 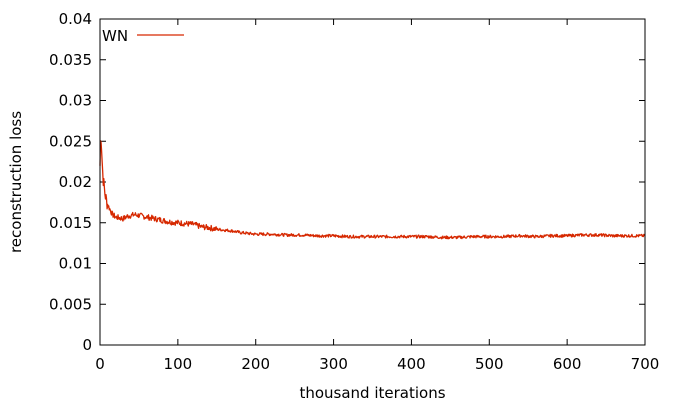 What do you see at coordinates (567, 364) in the screenshot?
I see `x-tick-label: 600` at bounding box center [567, 364].